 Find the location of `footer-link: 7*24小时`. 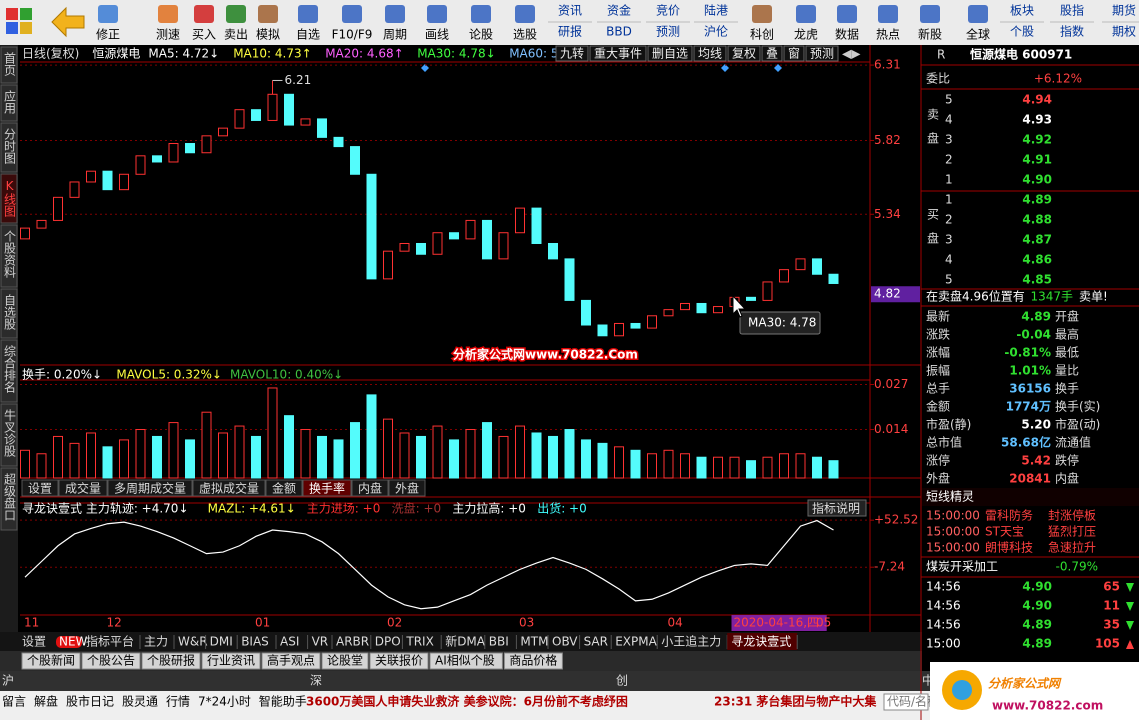

footer-link: 7*24小时 is located at coordinates (224, 702).